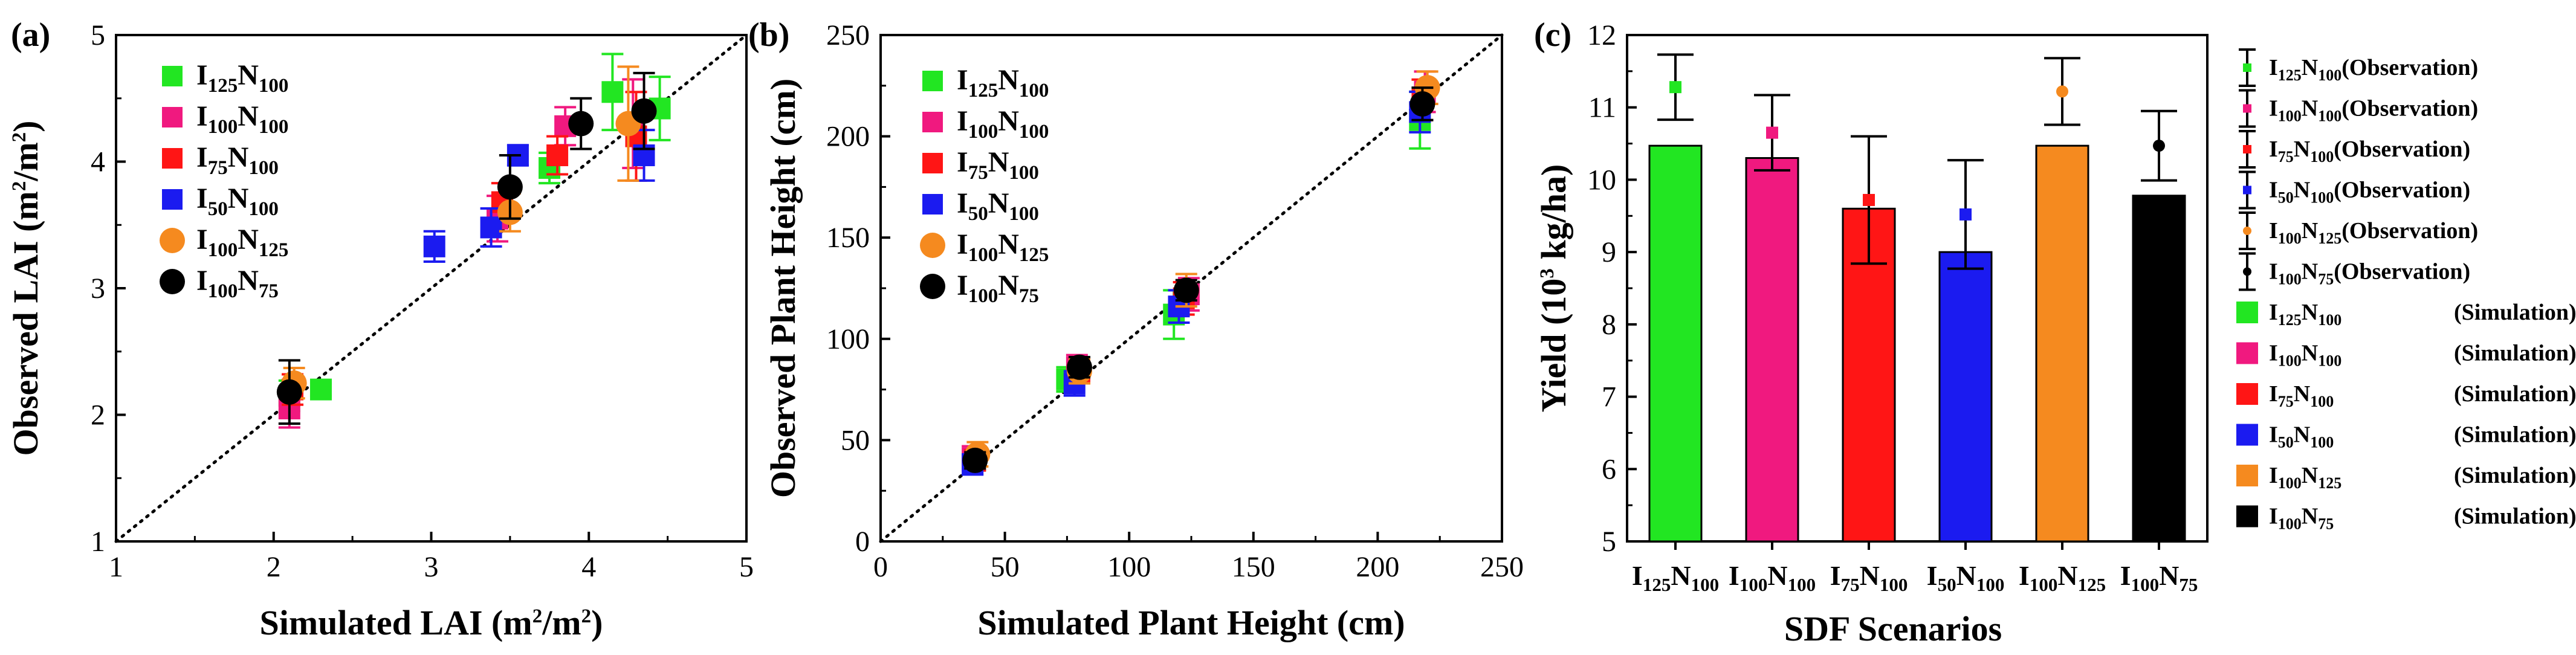  I want to click on y-tick-label: 4, so click(98, 162).